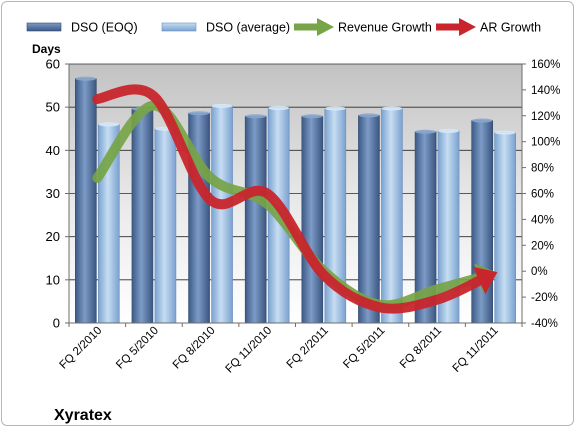 The height and width of the screenshot is (427, 575). Describe the element at coordinates (248, 350) in the screenshot. I see `x-tick-label: FQ 11/2010` at that location.